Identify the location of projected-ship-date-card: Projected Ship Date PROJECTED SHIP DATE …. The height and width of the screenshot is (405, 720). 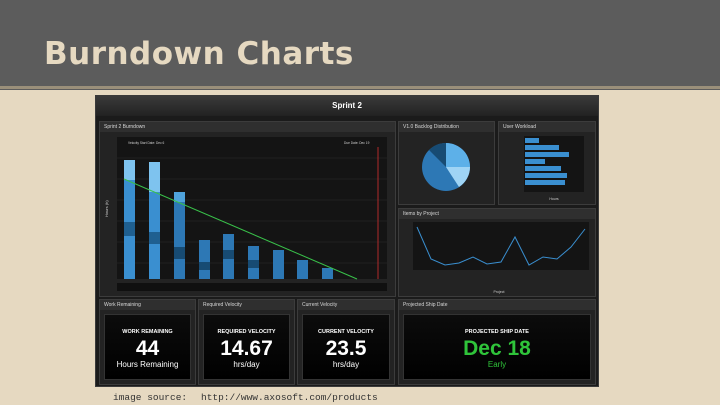
(497, 342).